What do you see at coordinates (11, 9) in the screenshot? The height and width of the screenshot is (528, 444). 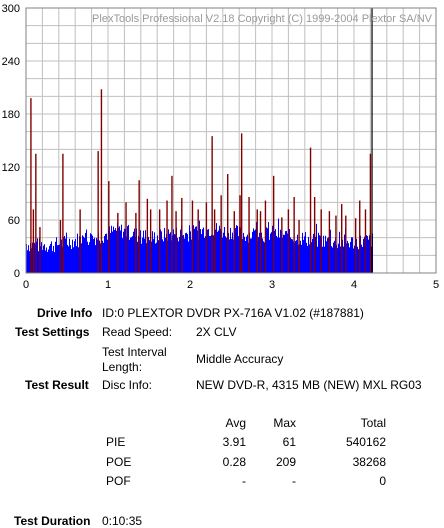 I see `y-tick-label: 300` at bounding box center [11, 9].